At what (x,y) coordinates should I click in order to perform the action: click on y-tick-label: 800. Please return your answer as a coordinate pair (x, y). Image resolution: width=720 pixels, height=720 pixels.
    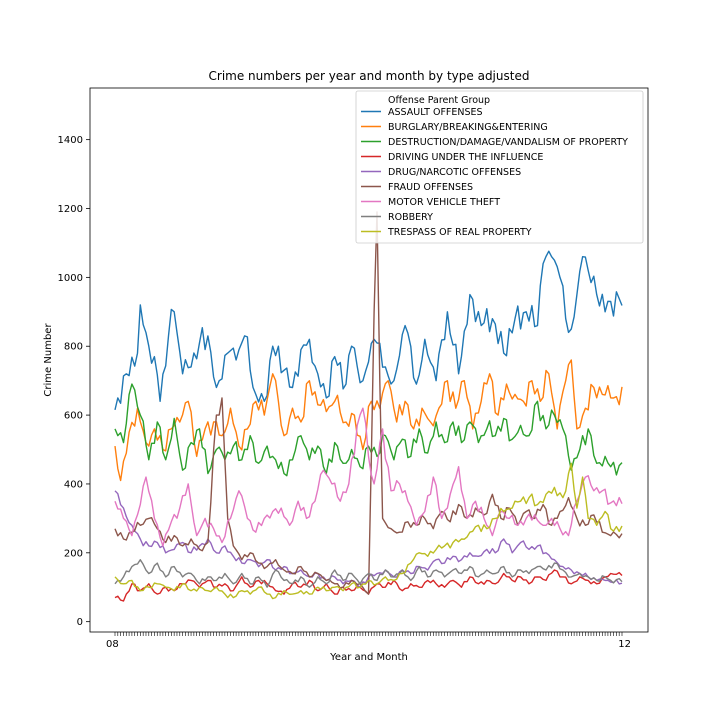
    Looking at the image, I should click on (73, 347).